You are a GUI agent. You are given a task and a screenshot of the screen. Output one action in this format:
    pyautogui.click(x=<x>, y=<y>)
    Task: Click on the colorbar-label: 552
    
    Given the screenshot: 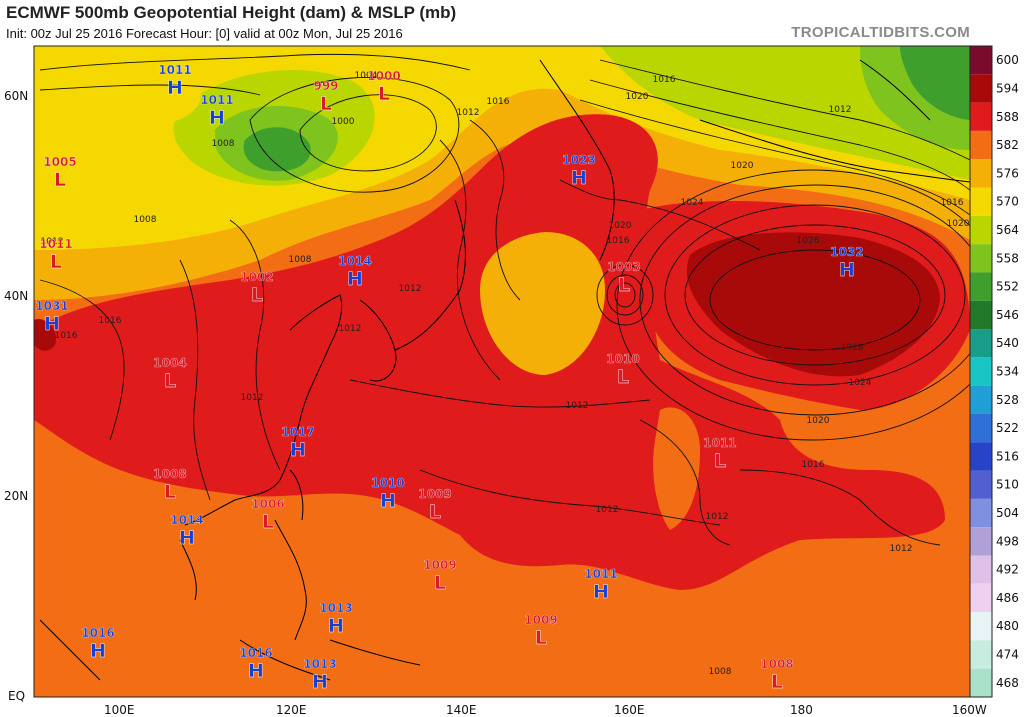 What is the action you would take?
    pyautogui.click(x=1007, y=287)
    